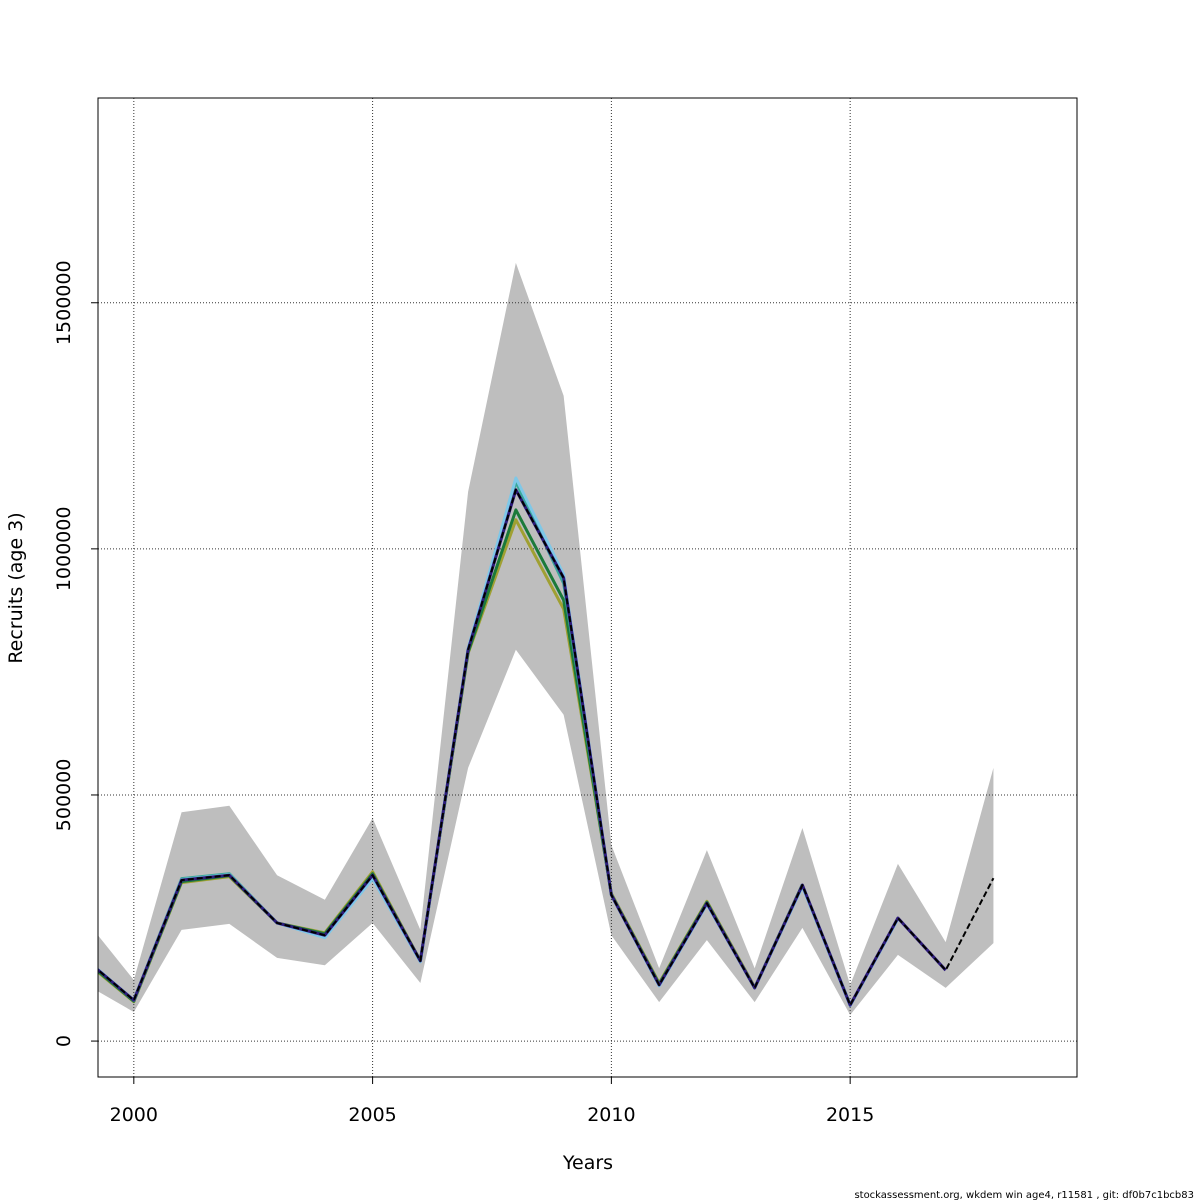 This screenshot has height=1204, width=1200. What do you see at coordinates (64, 1041) in the screenshot?
I see `y-tick-label: 0` at bounding box center [64, 1041].